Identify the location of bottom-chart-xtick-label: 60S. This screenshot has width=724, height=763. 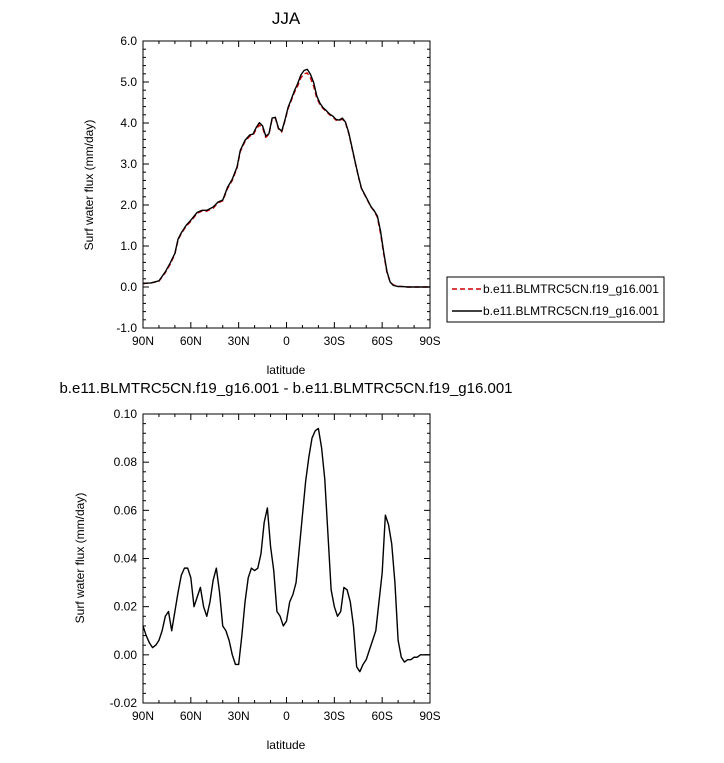
(381, 716).